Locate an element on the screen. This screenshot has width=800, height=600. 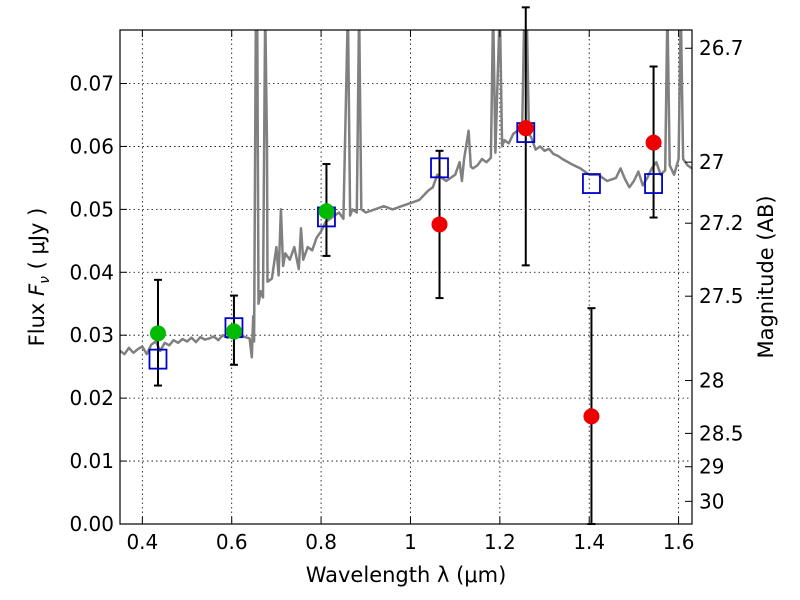
x-tick-label: 1.4 is located at coordinates (589, 542).